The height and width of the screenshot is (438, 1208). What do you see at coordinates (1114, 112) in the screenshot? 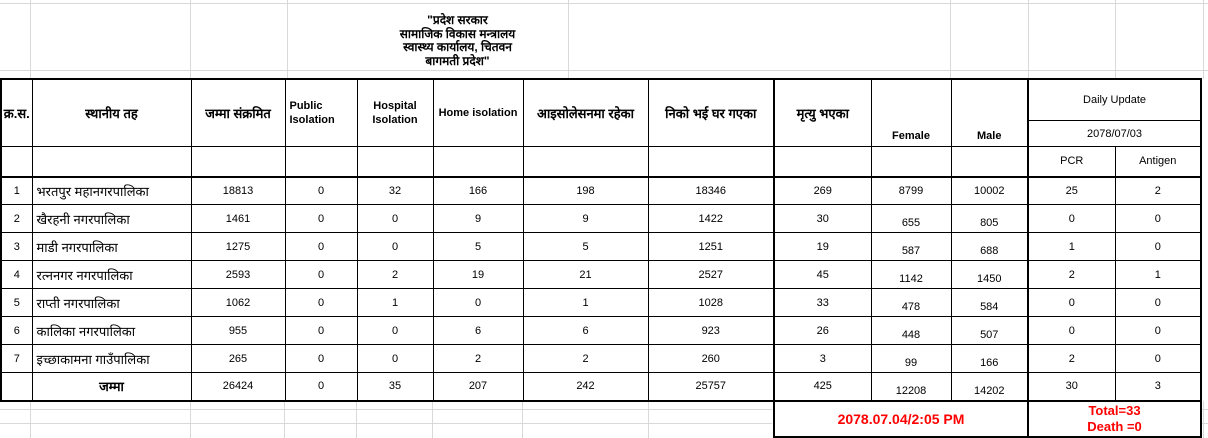
I see `daily-update-header: Daily Update 2078/07/03` at bounding box center [1114, 112].